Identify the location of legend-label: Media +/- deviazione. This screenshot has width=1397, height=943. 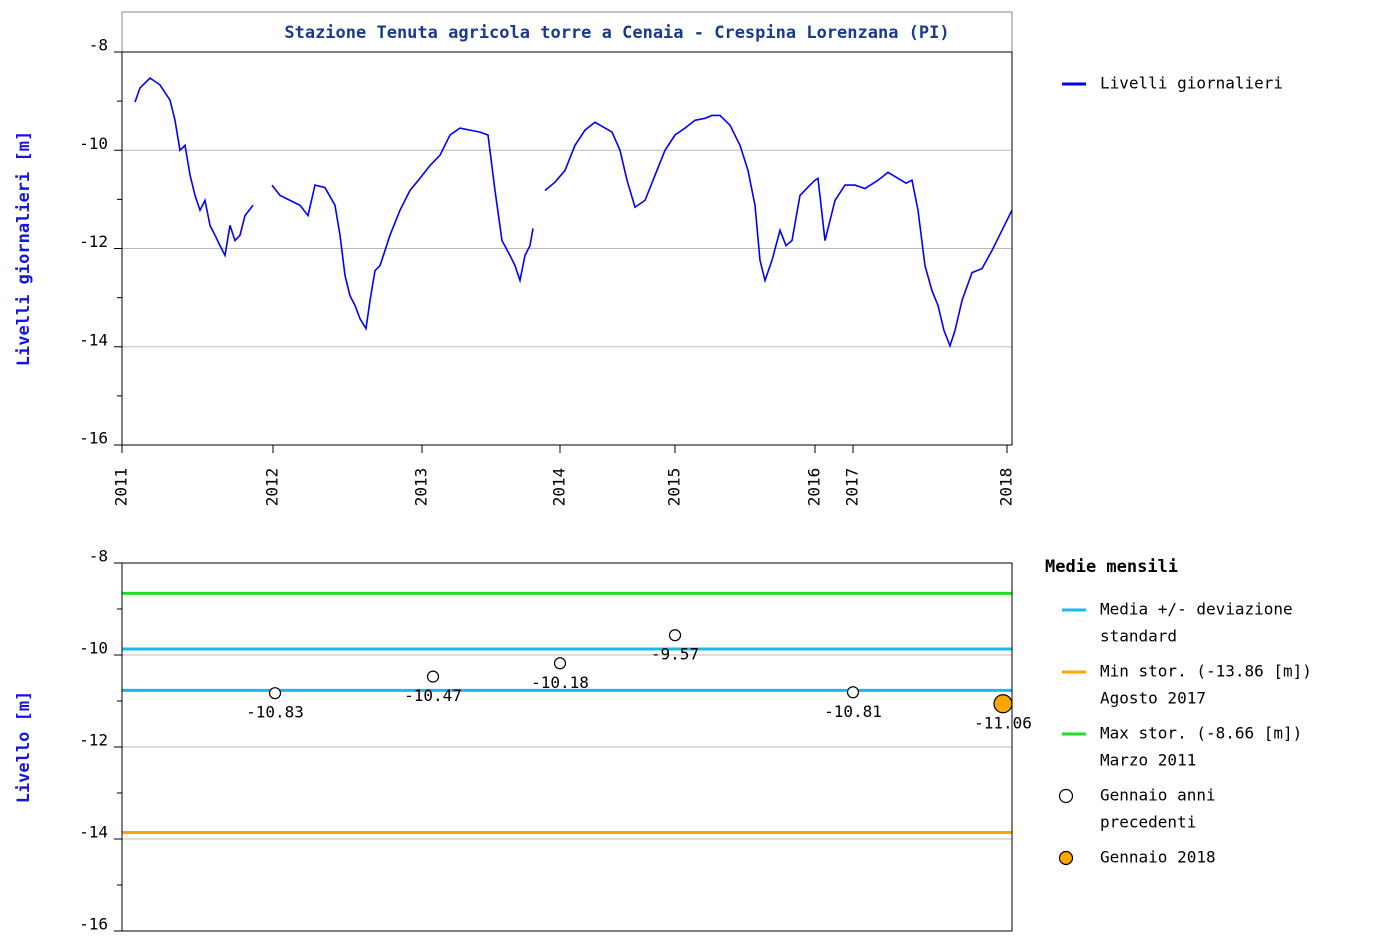
(1196, 609).